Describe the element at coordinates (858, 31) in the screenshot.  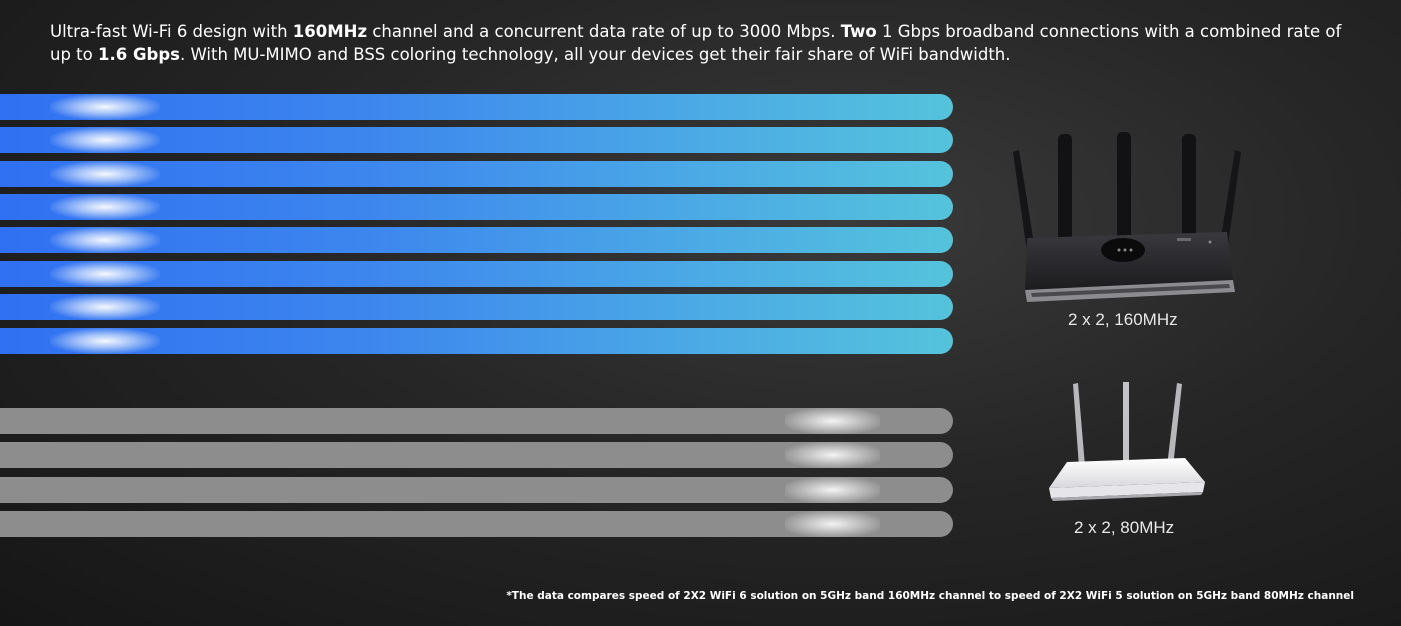
I see `intro-bold-two: Two` at that location.